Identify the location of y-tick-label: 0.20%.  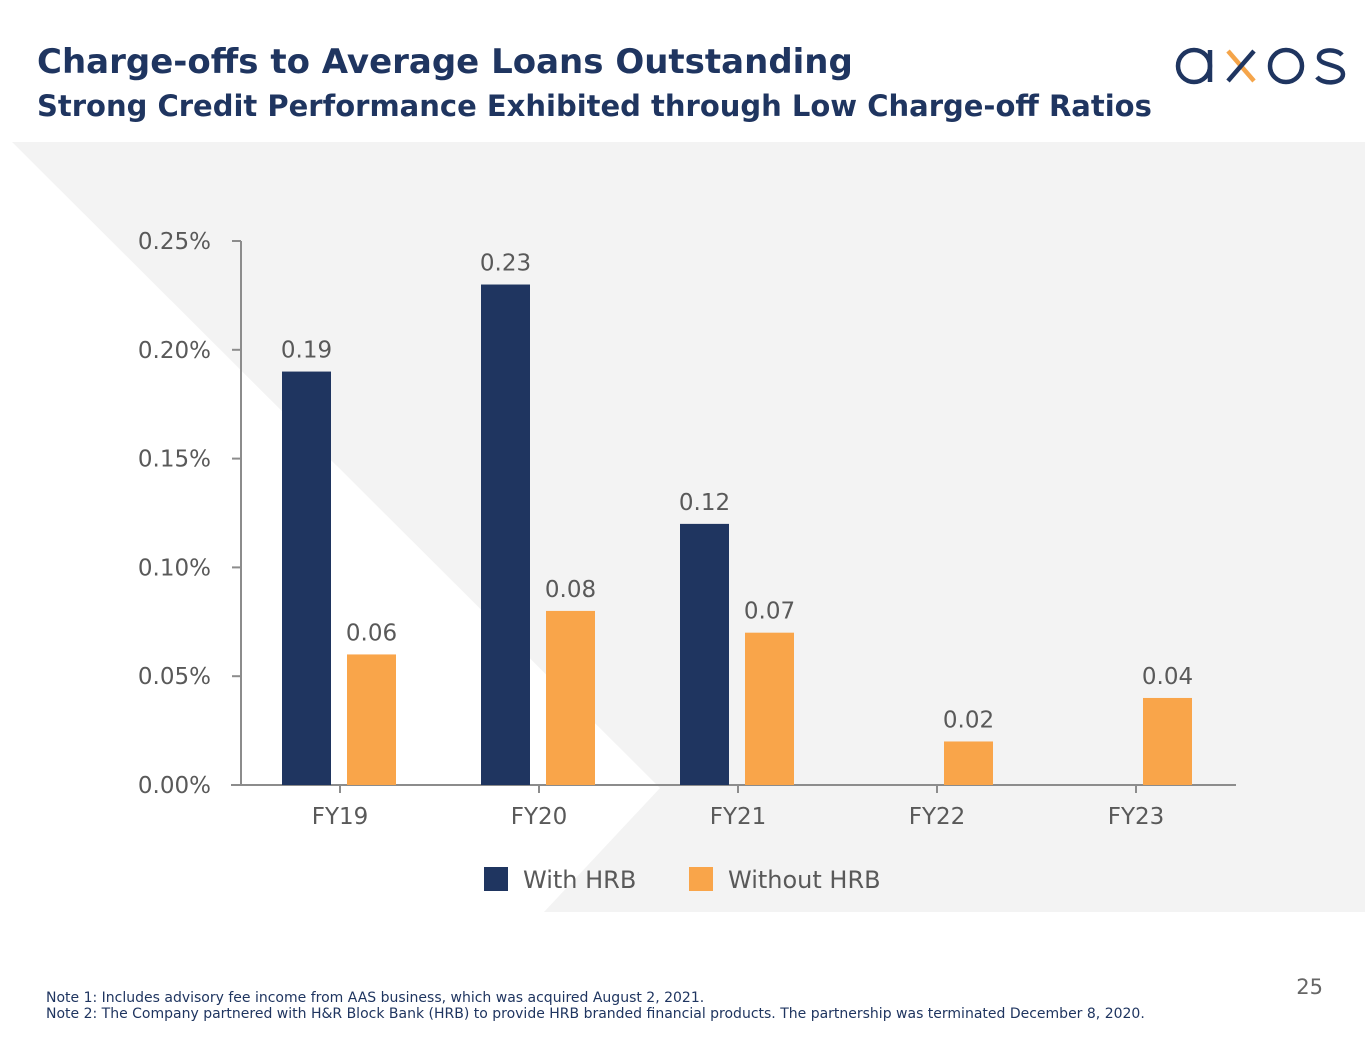
(174, 351).